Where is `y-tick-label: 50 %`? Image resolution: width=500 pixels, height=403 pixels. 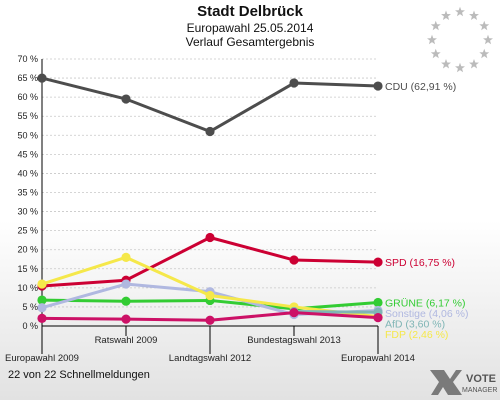 y-tick-label: 50 % is located at coordinates (27, 135).